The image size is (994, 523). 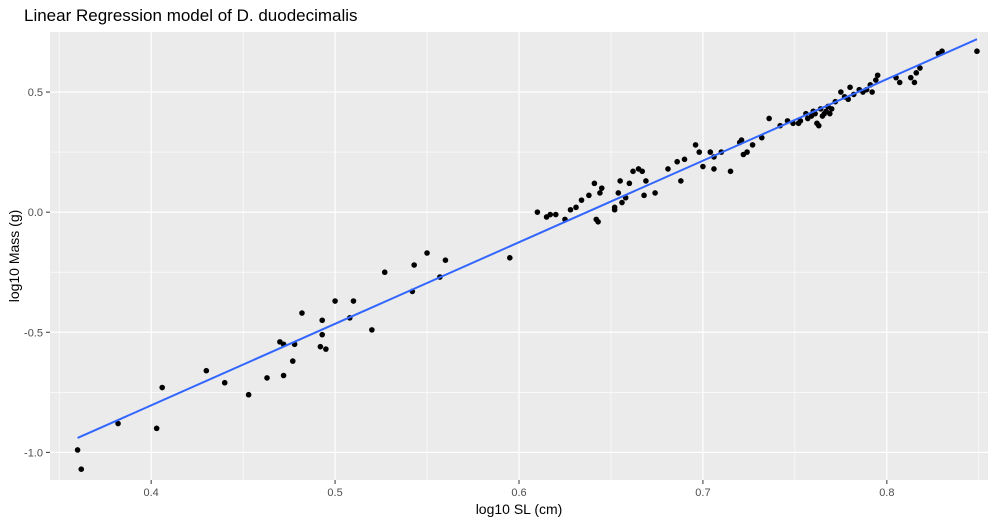 What do you see at coordinates (14, 256) in the screenshot?
I see `y-axis-title: log10 Mass (g)` at bounding box center [14, 256].